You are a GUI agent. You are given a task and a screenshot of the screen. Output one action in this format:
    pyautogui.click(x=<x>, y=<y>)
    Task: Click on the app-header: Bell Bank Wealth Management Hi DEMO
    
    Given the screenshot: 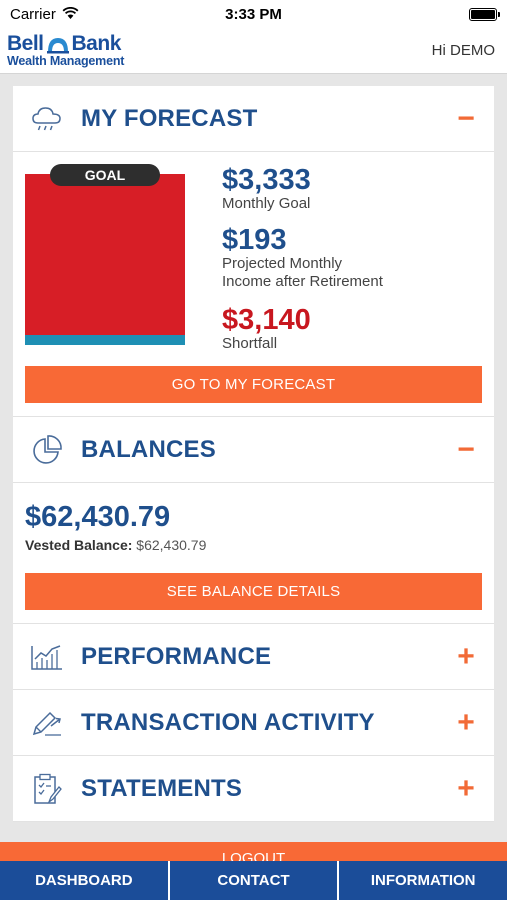 What is the action you would take?
    pyautogui.click(x=253, y=51)
    